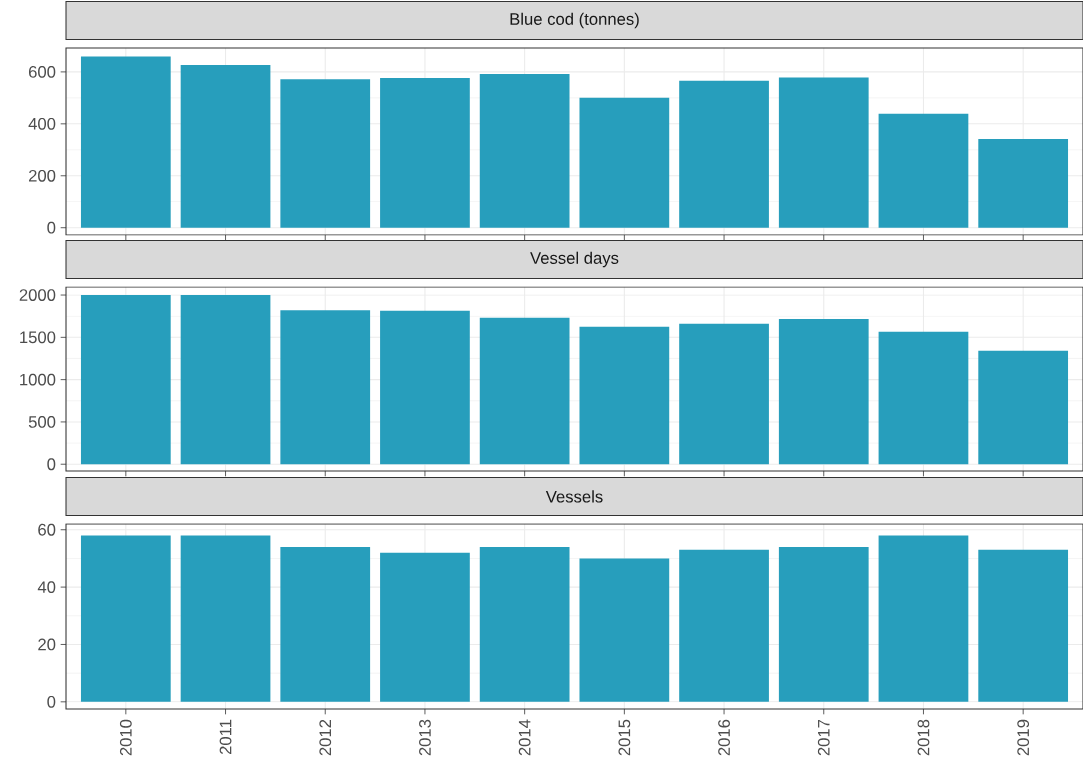 The height and width of the screenshot is (767, 1083). Describe the element at coordinates (42, 72) in the screenshot. I see `y-tick-label: 600` at that location.